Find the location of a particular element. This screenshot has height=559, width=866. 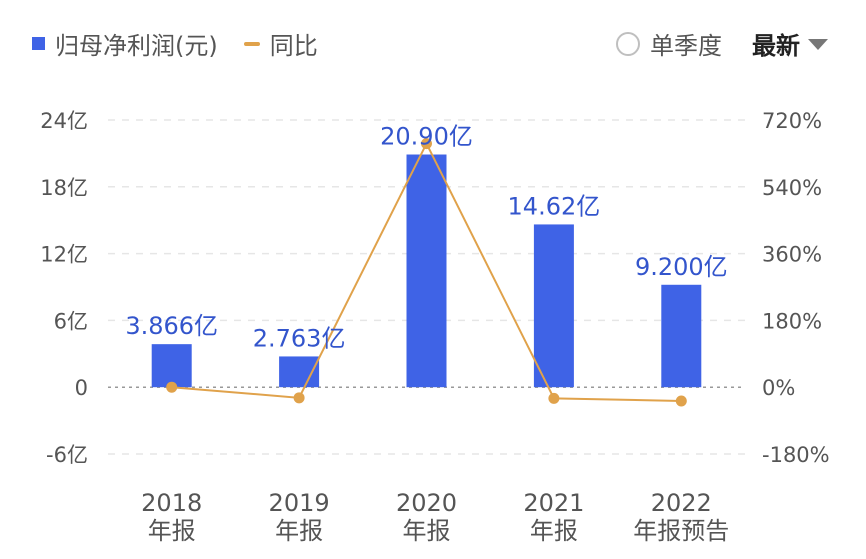

chart-controls: 单季度 最新 is located at coordinates (722, 43).